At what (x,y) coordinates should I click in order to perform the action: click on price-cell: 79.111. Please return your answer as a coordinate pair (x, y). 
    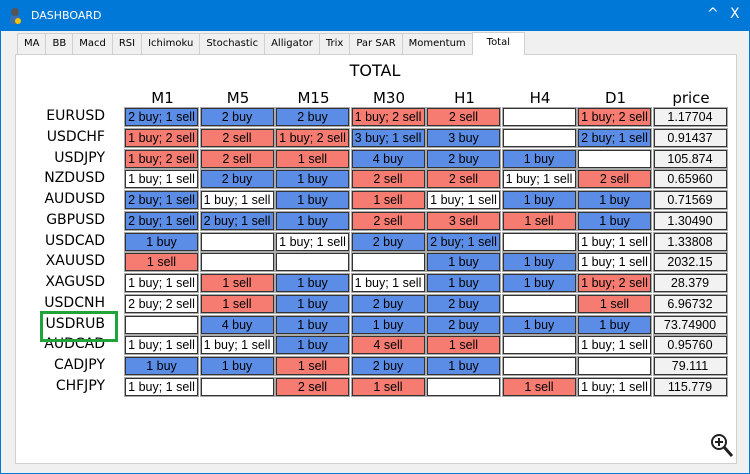
    Looking at the image, I should click on (690, 366).